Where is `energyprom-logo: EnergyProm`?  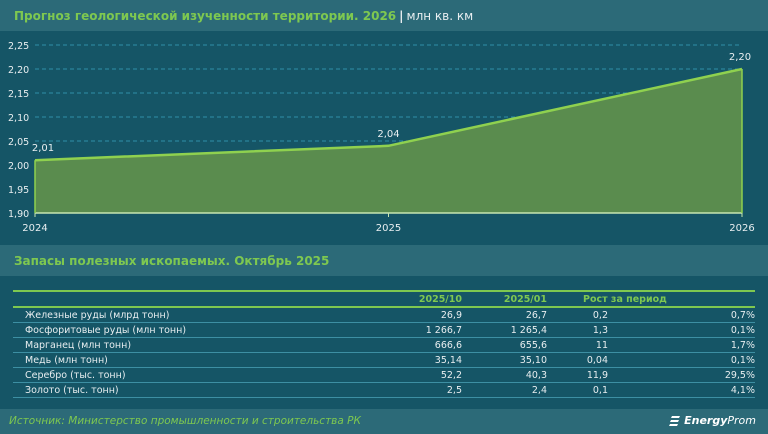
energyprom-logo: EnergyProm is located at coordinates (712, 420).